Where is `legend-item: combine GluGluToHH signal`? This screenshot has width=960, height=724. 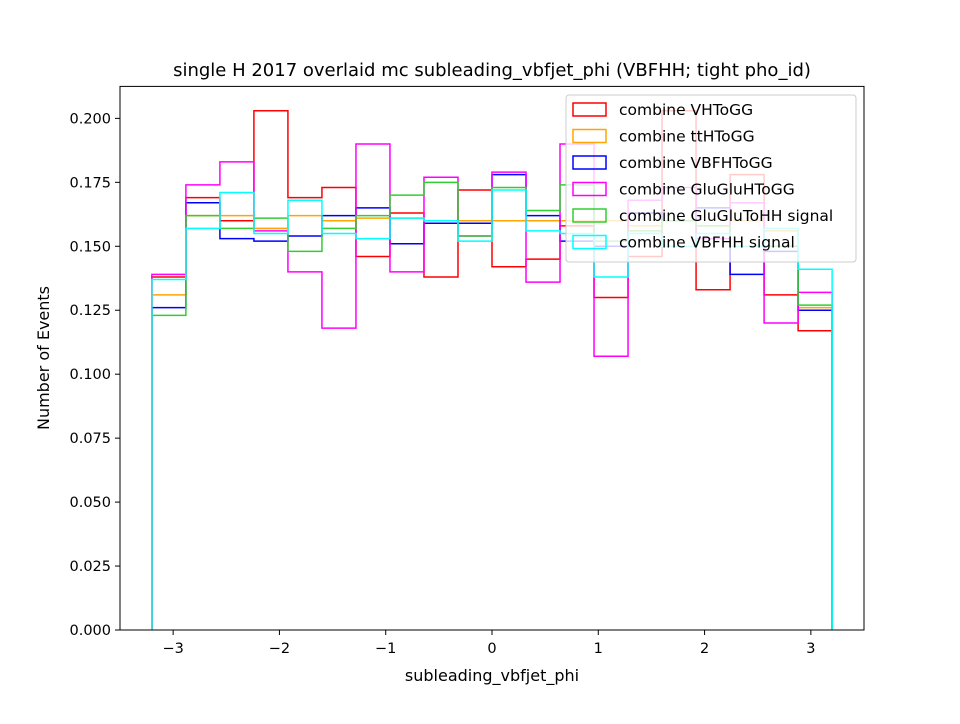
legend-item: combine GluGluToHH signal is located at coordinates (702, 216).